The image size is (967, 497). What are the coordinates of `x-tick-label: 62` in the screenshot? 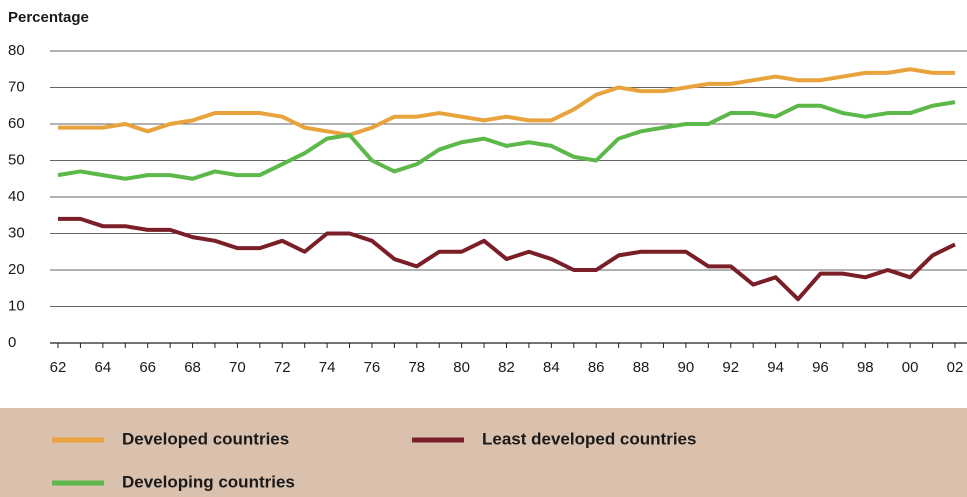 It's located at (58, 367).